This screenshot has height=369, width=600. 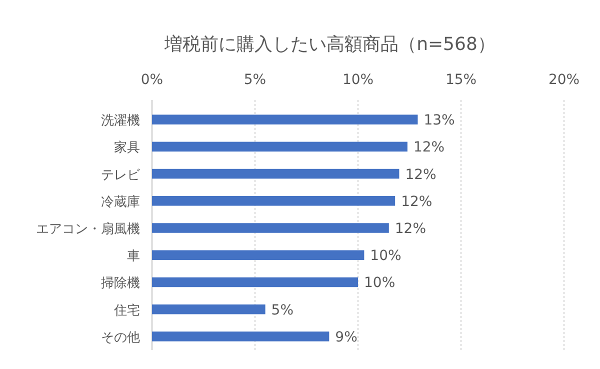 I want to click on y-tick-label: その他, so click(x=120, y=338).